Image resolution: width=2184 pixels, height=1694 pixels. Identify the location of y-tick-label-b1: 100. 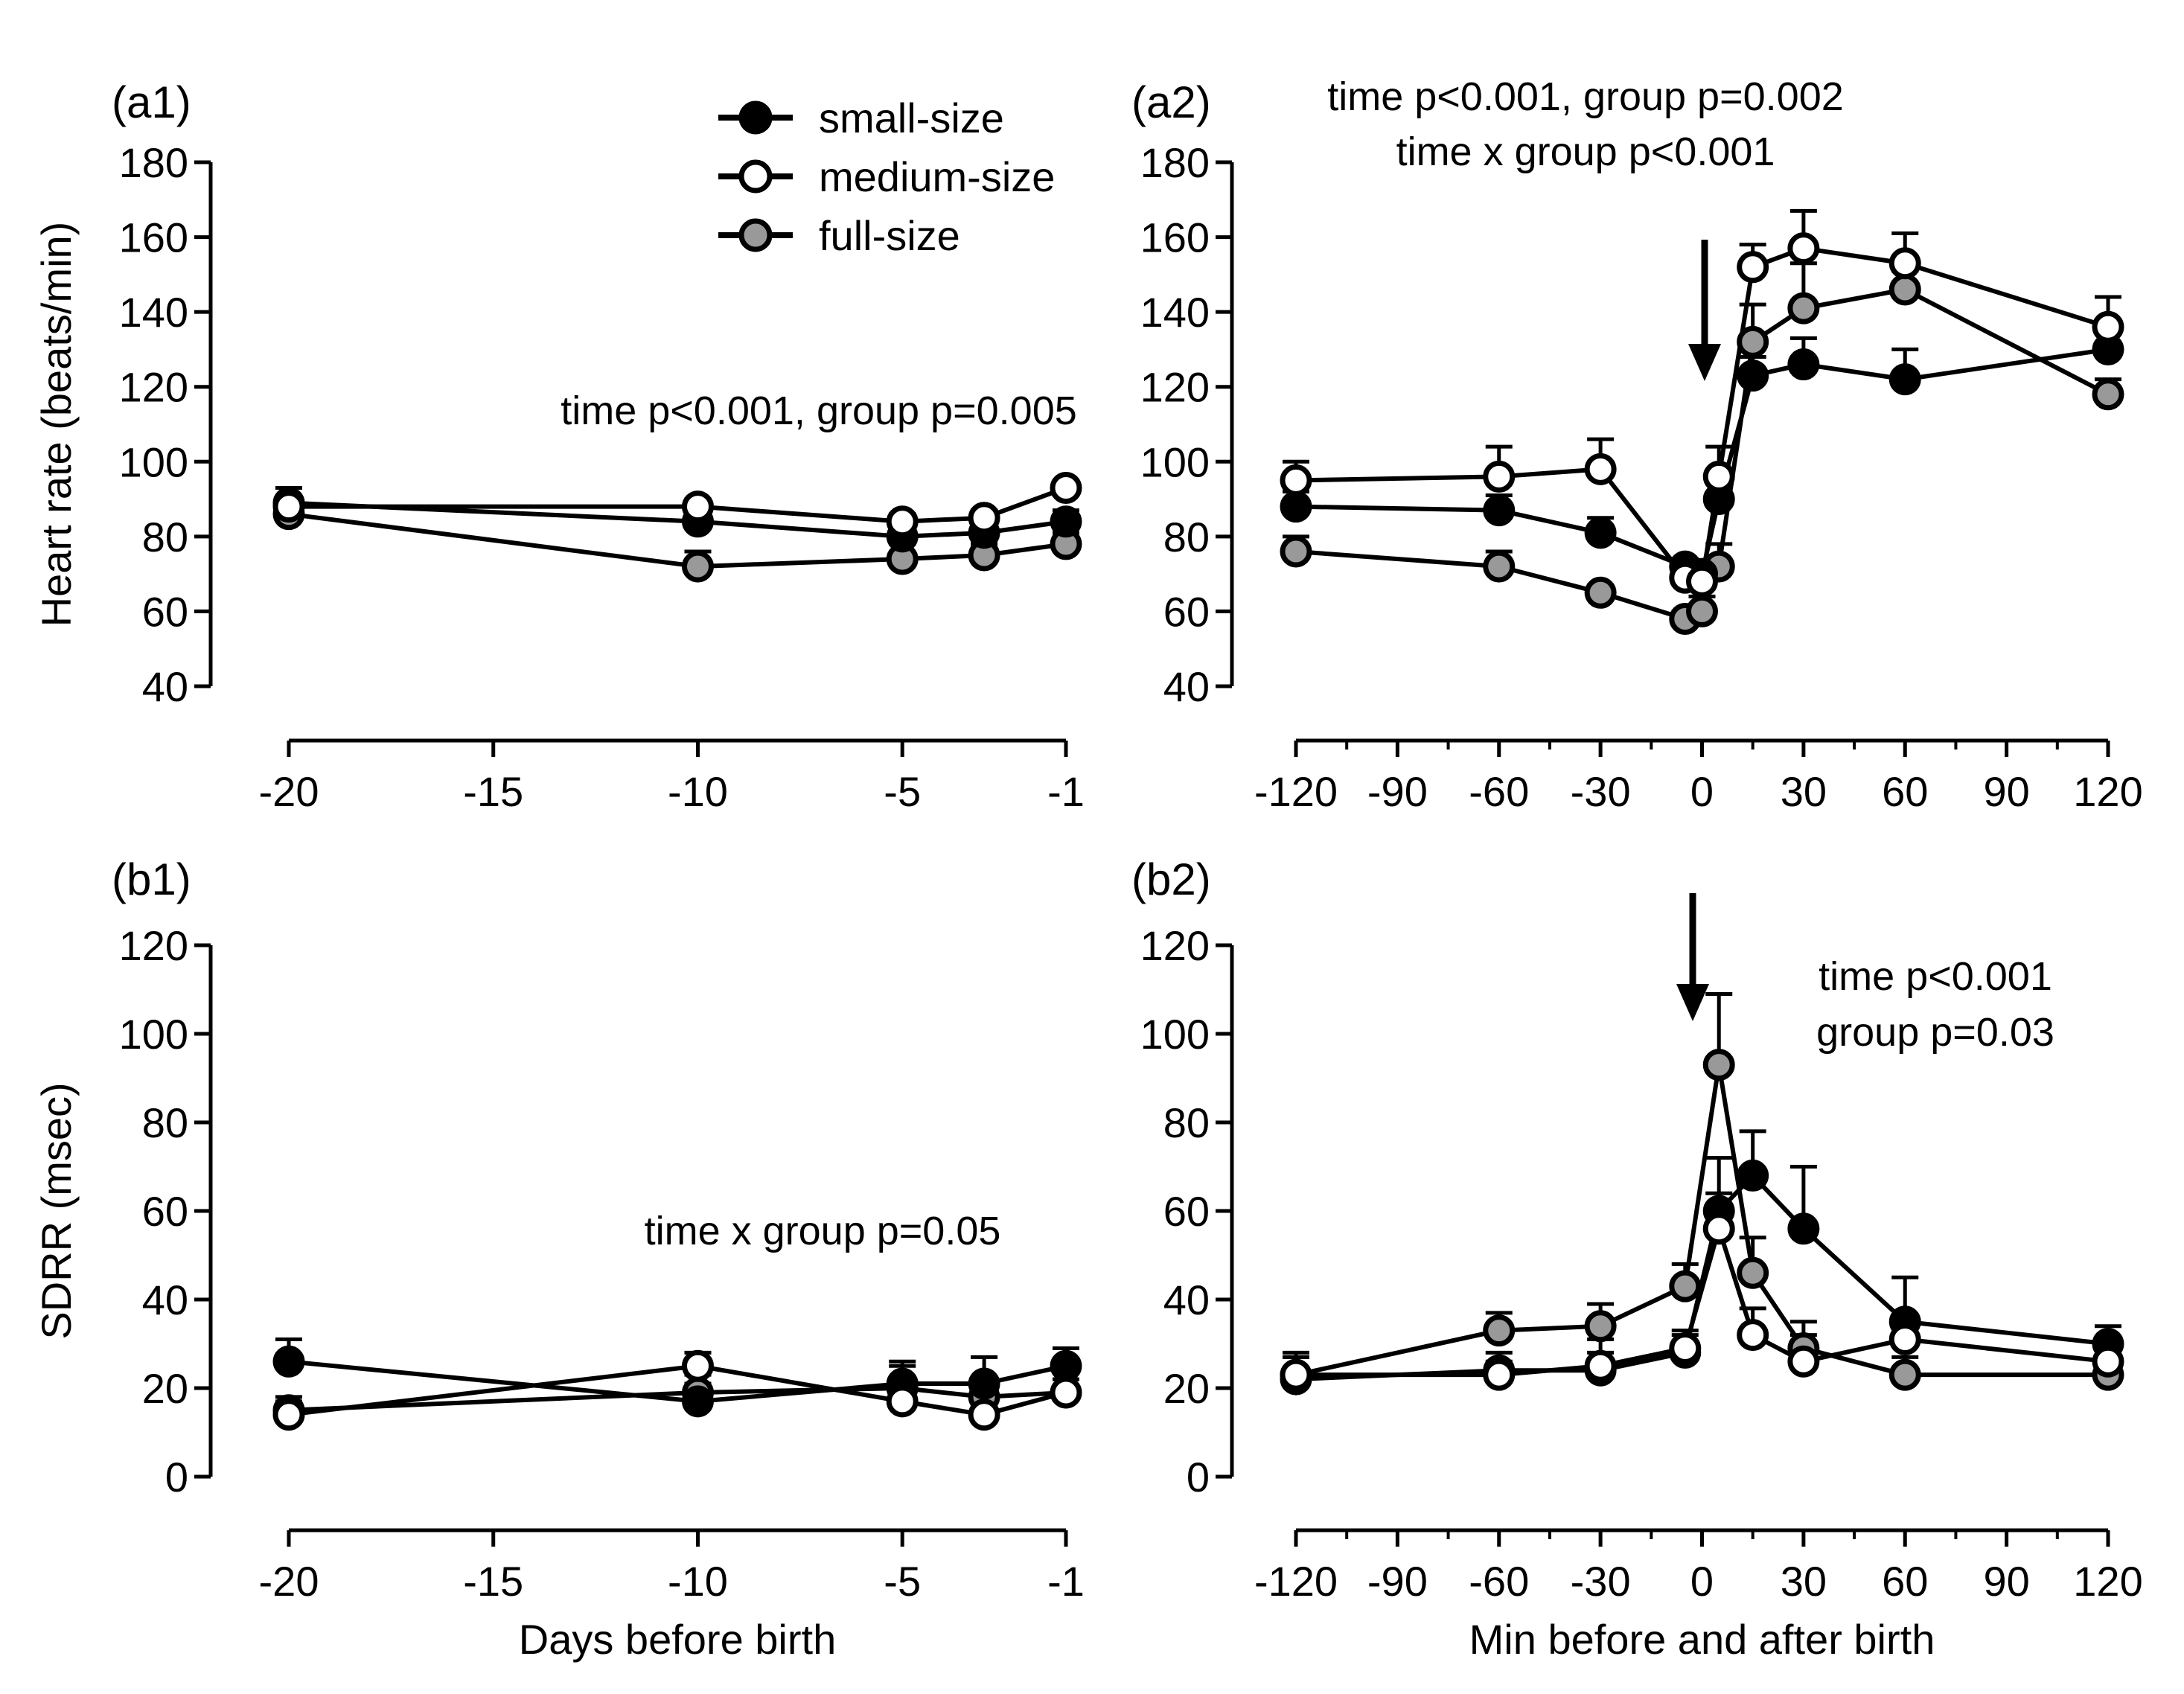
(153, 1034).